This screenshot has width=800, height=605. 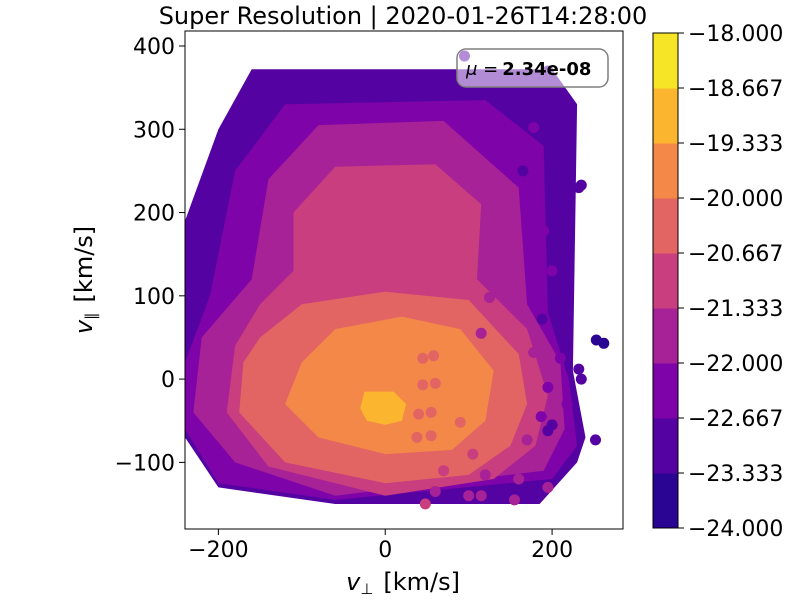 I want to click on colorbar-tick-label: −19.333, so click(x=735, y=144).